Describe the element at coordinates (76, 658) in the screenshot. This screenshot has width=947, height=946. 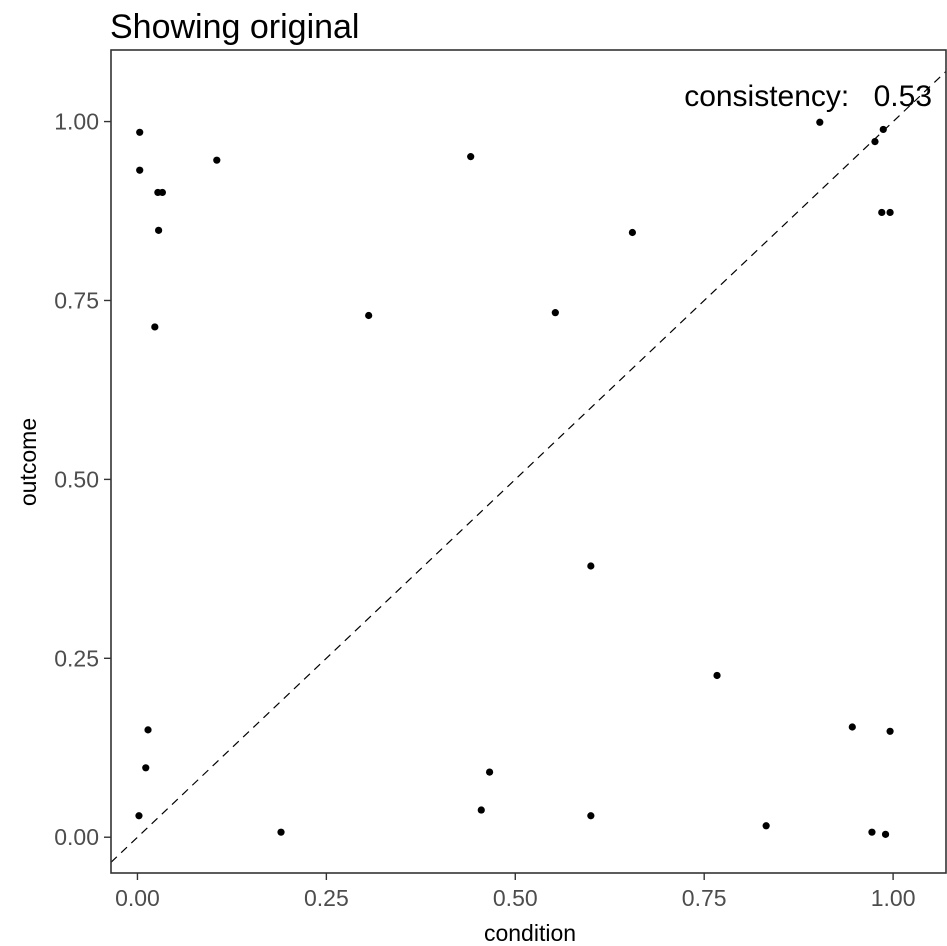
I see `y-tick-label-2: 0.25` at that location.